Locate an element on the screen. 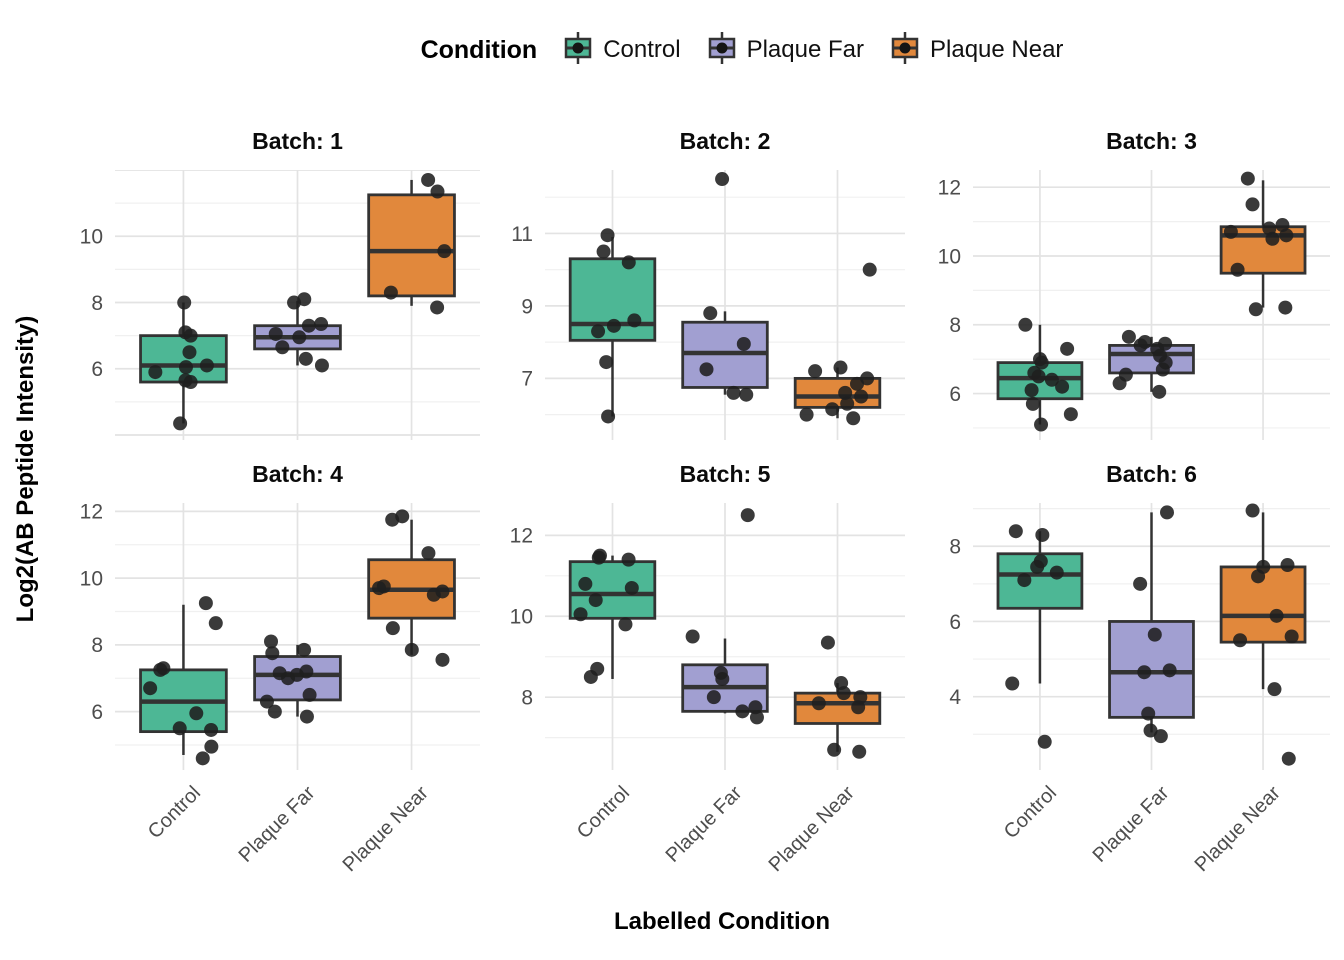 Image resolution: width=1344 pixels, height=960 pixels. legend-item-plaque-near: Plaque Near is located at coordinates (976, 50).